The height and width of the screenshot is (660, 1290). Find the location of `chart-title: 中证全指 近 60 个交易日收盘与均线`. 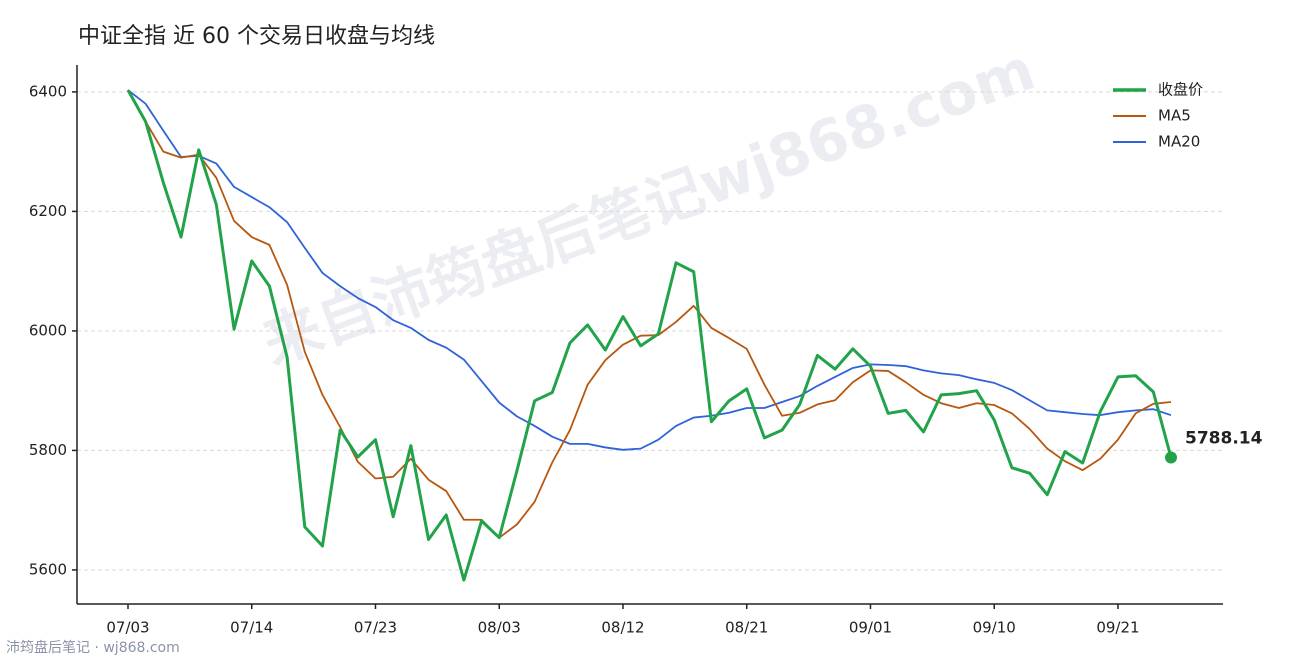

chart-title: 中证全指 近 60 个交易日收盘与均线 is located at coordinates (256, 36).